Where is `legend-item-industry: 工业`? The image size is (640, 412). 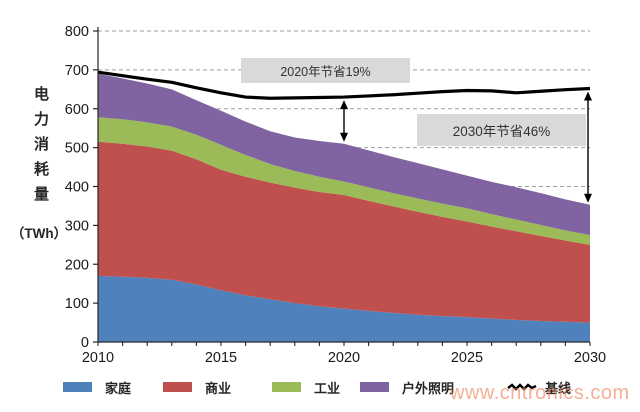 legend-item-industry: 工业 is located at coordinates (306, 387).